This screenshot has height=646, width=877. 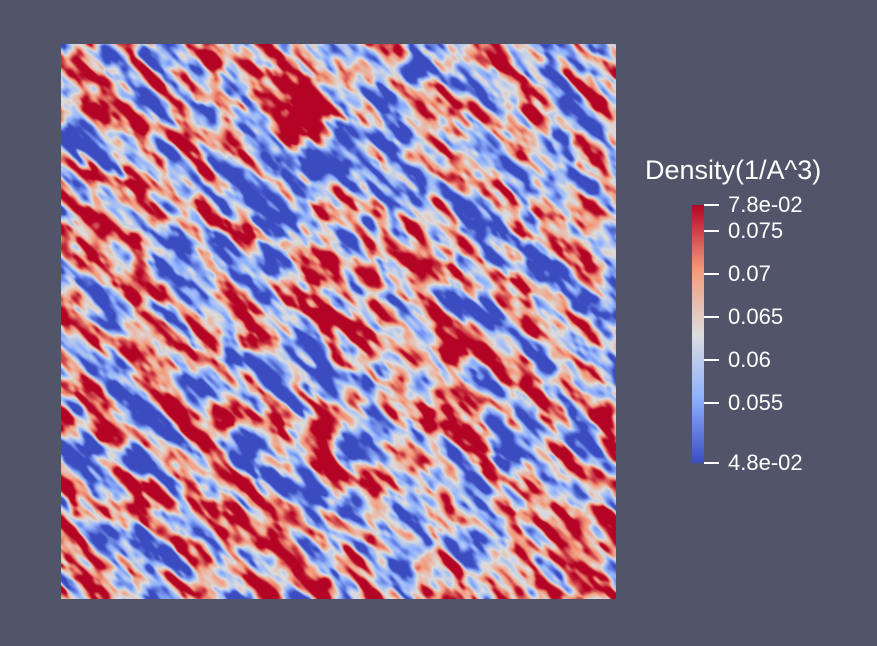 What do you see at coordinates (765, 462) in the screenshot?
I see `colorbar-tick-label: 4.8e-02` at bounding box center [765, 462].